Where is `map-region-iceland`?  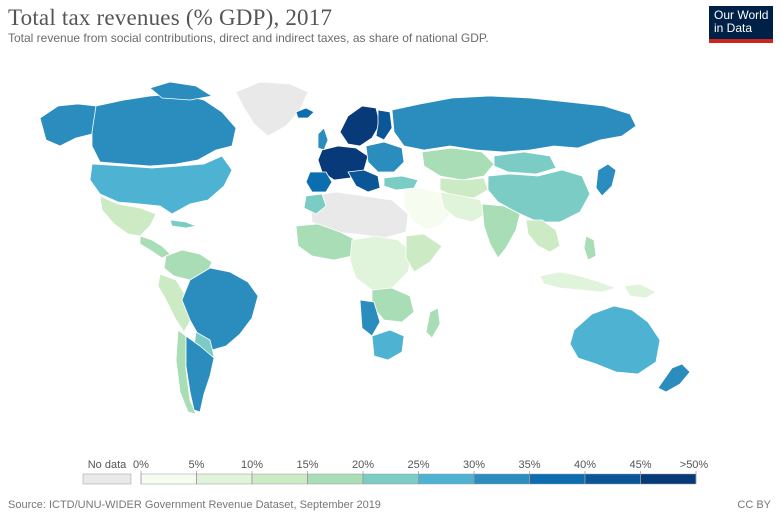
map-region-iceland is located at coordinates (305, 113).